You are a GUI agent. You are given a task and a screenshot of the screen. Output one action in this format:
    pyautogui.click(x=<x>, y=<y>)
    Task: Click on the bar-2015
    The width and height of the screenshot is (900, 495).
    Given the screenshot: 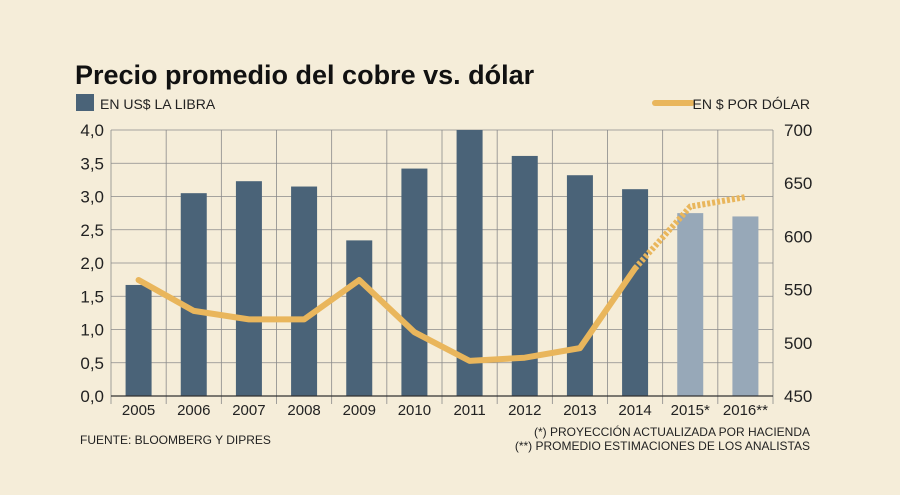 What is the action you would take?
    pyautogui.click(x=690, y=304)
    